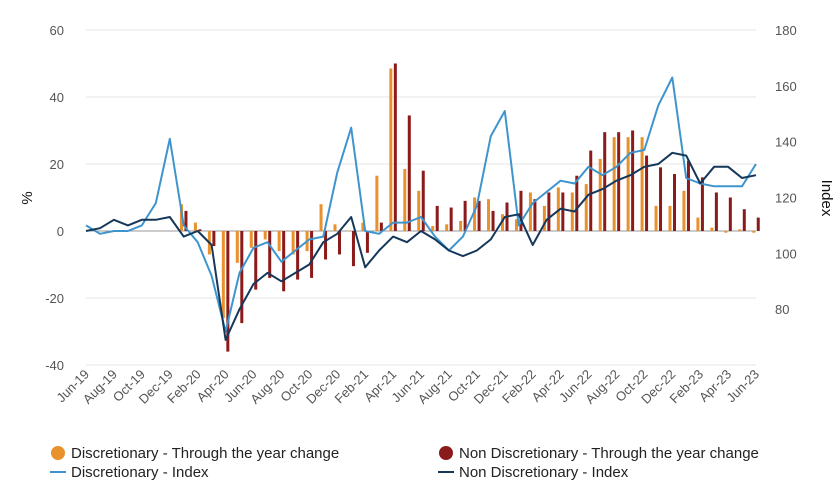 The width and height of the screenshot is (840, 495). I want to click on y-axis-title: %, so click(27, 197).